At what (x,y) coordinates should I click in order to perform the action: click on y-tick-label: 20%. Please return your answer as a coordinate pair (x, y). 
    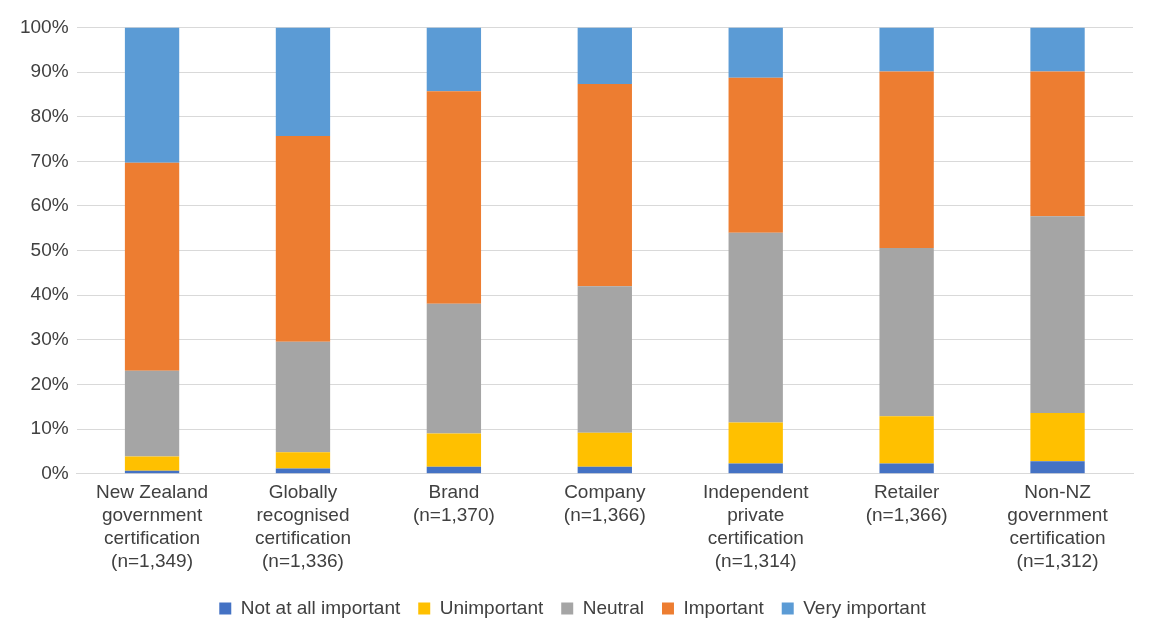
    Looking at the image, I should click on (49, 383).